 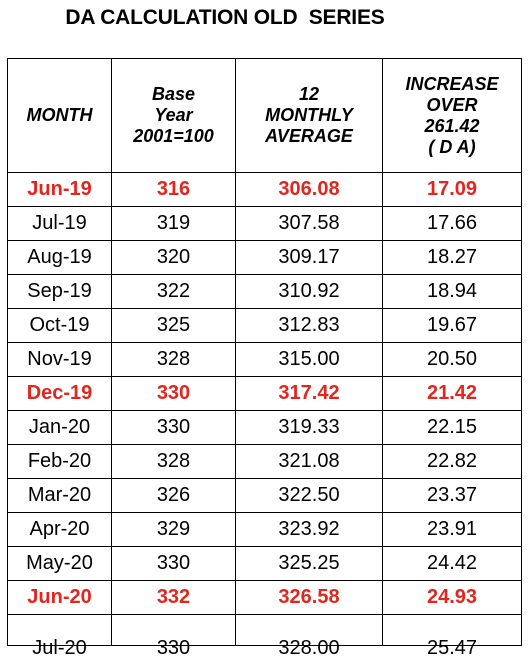 What do you see at coordinates (452, 563) in the screenshot?
I see `increase-cell: 24.42` at bounding box center [452, 563].